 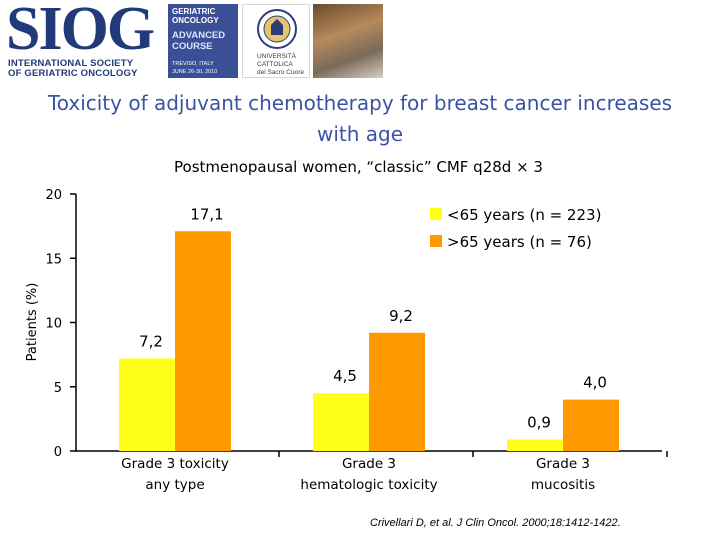 What do you see at coordinates (58, 388) in the screenshot?
I see `y-tick-label: 5` at bounding box center [58, 388].